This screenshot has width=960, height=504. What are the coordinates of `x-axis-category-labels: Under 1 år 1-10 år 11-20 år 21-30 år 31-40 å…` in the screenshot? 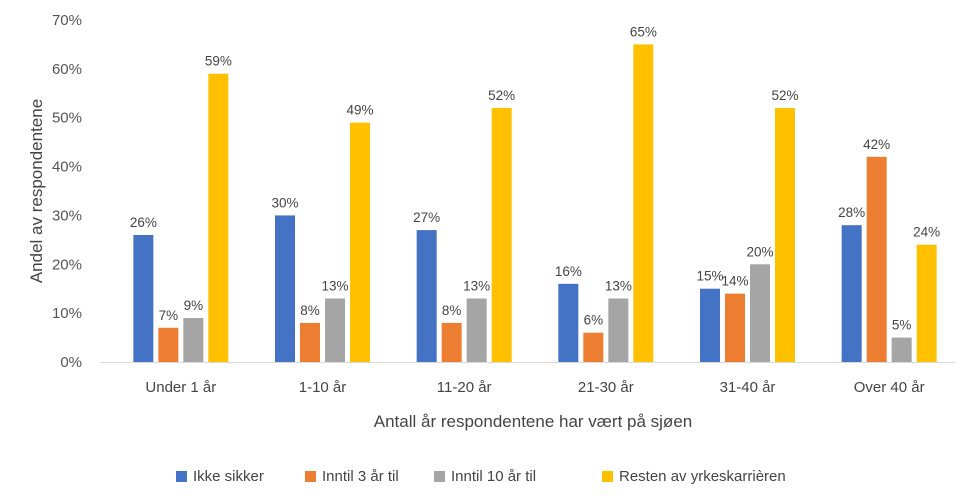 It's located at (534, 387).